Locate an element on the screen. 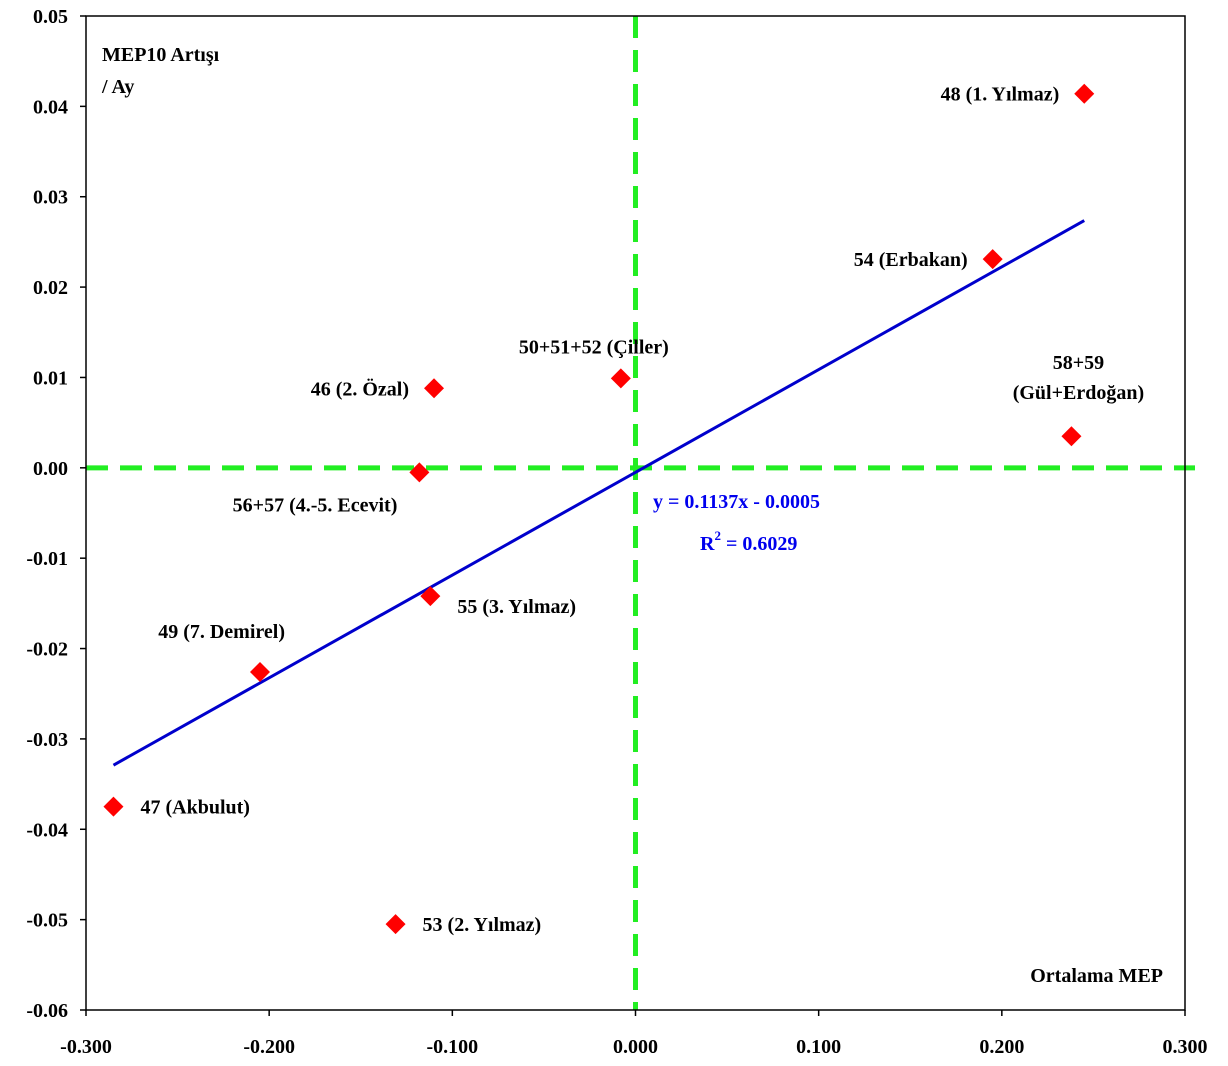 The height and width of the screenshot is (1066, 1228). y-tick-label: 0.00 is located at coordinates (50, 469).